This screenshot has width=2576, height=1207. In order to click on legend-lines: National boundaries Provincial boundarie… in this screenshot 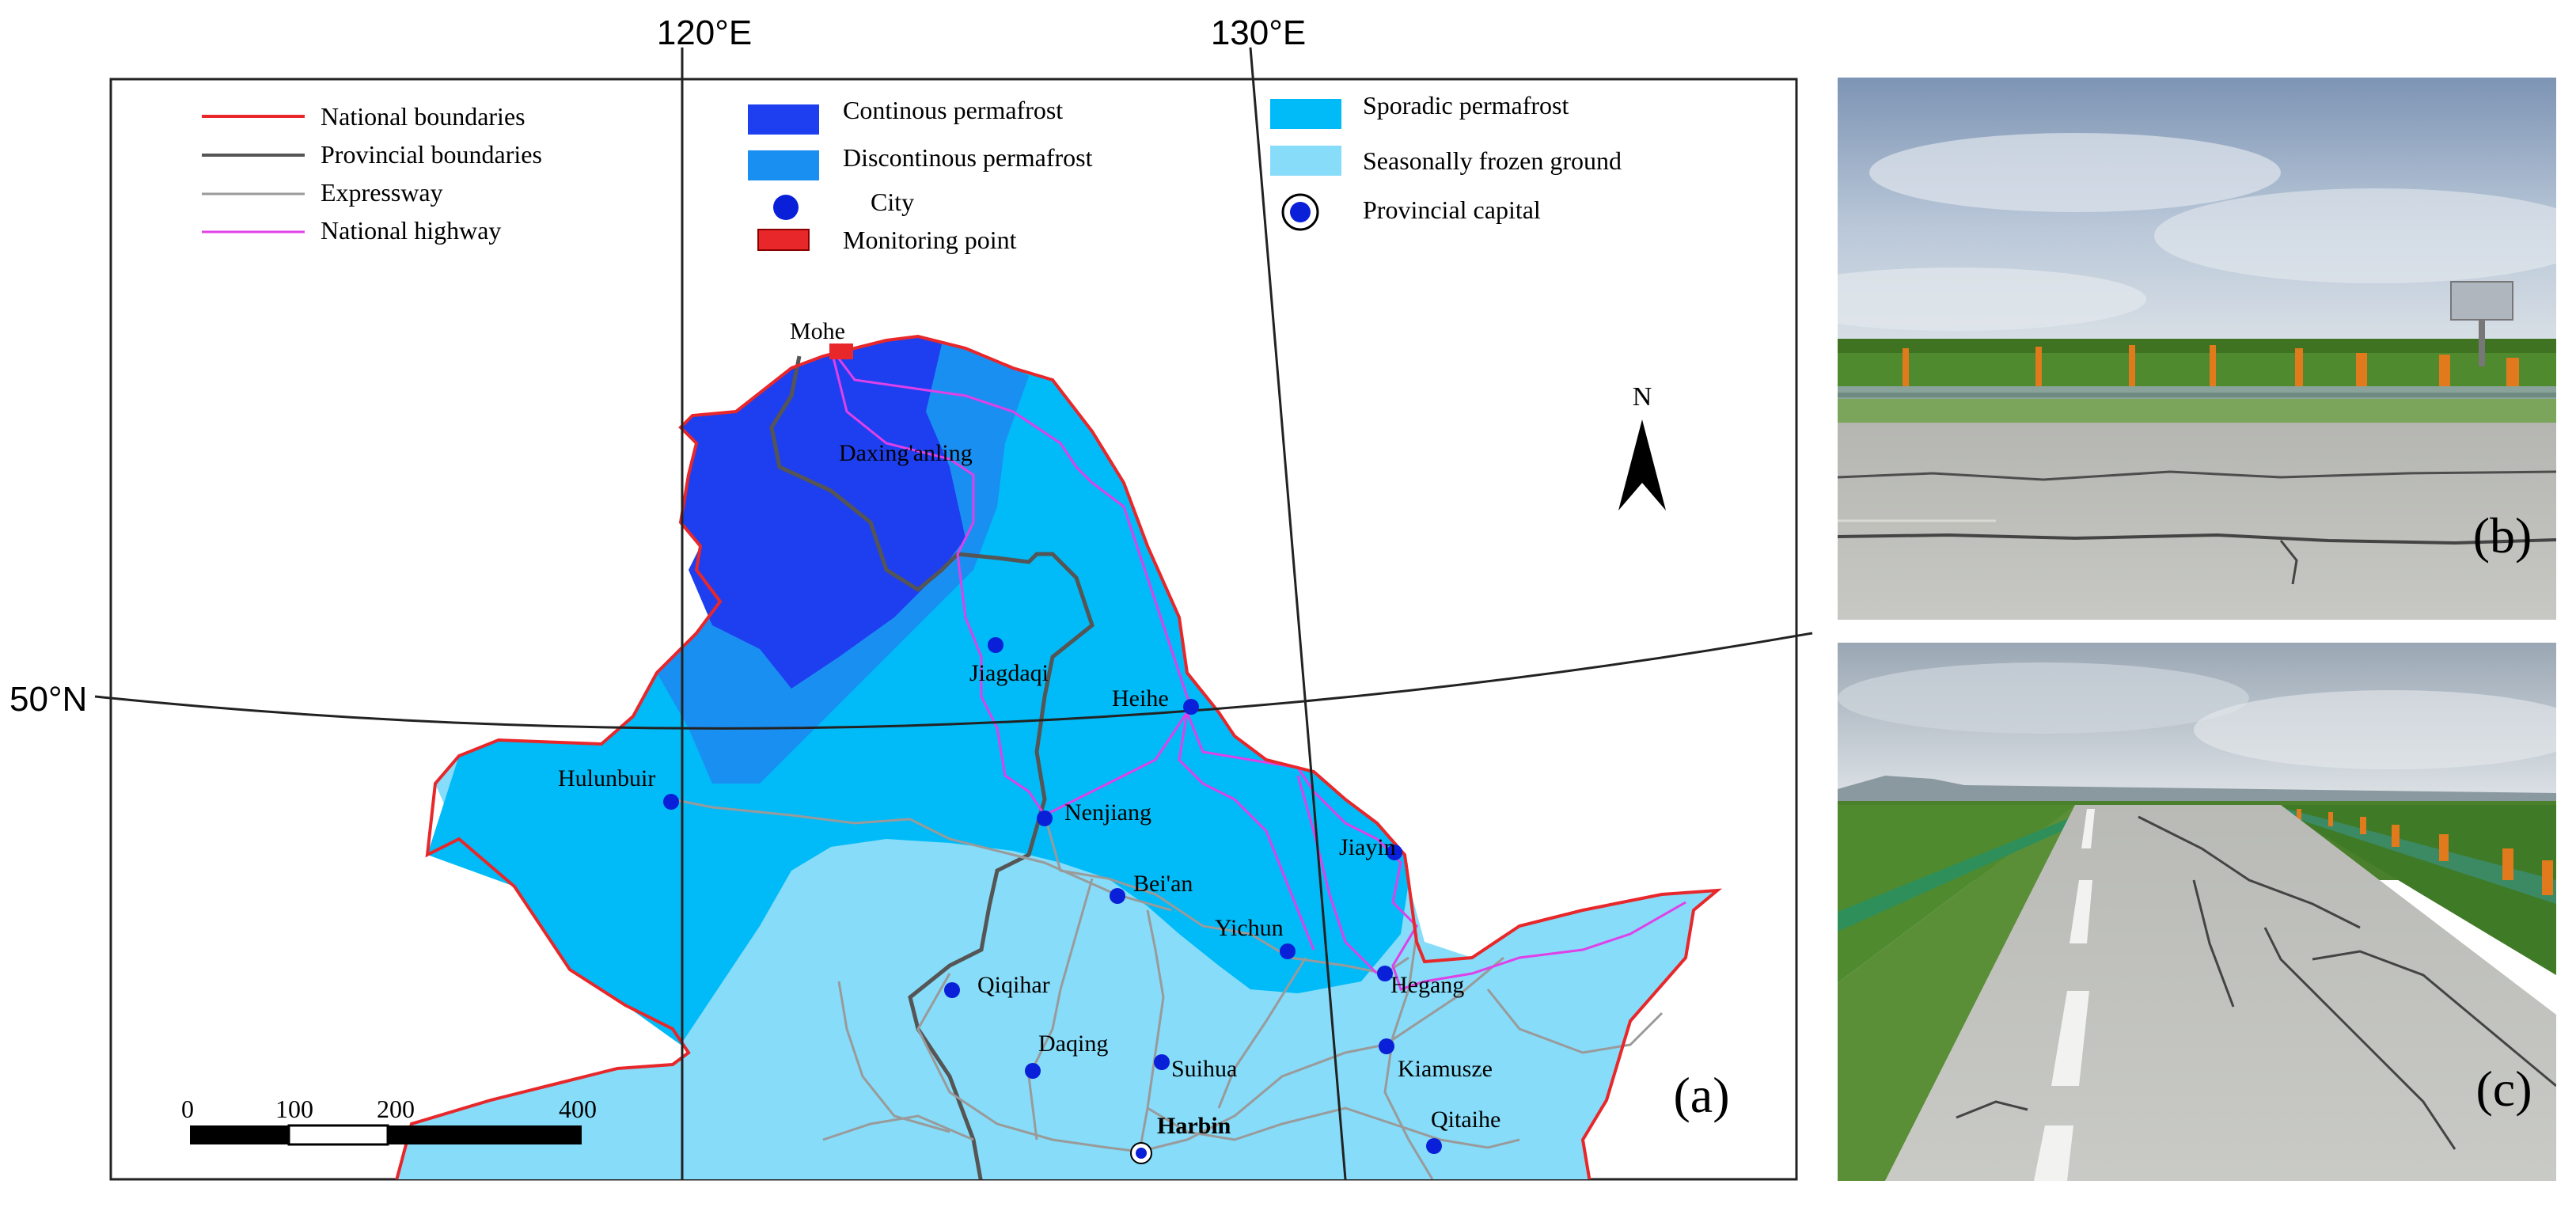, I will do `click(372, 173)`.